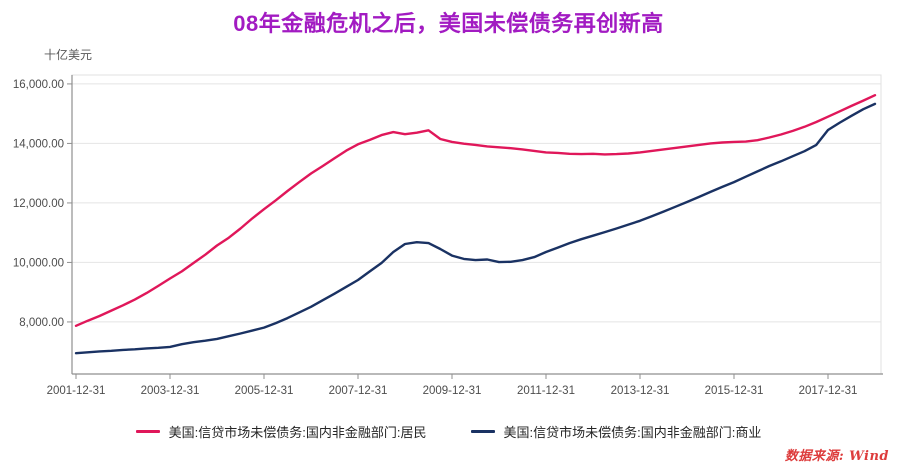 The image size is (897, 471). I want to click on y-axis-unit-label: 十亿美元, so click(68, 55).